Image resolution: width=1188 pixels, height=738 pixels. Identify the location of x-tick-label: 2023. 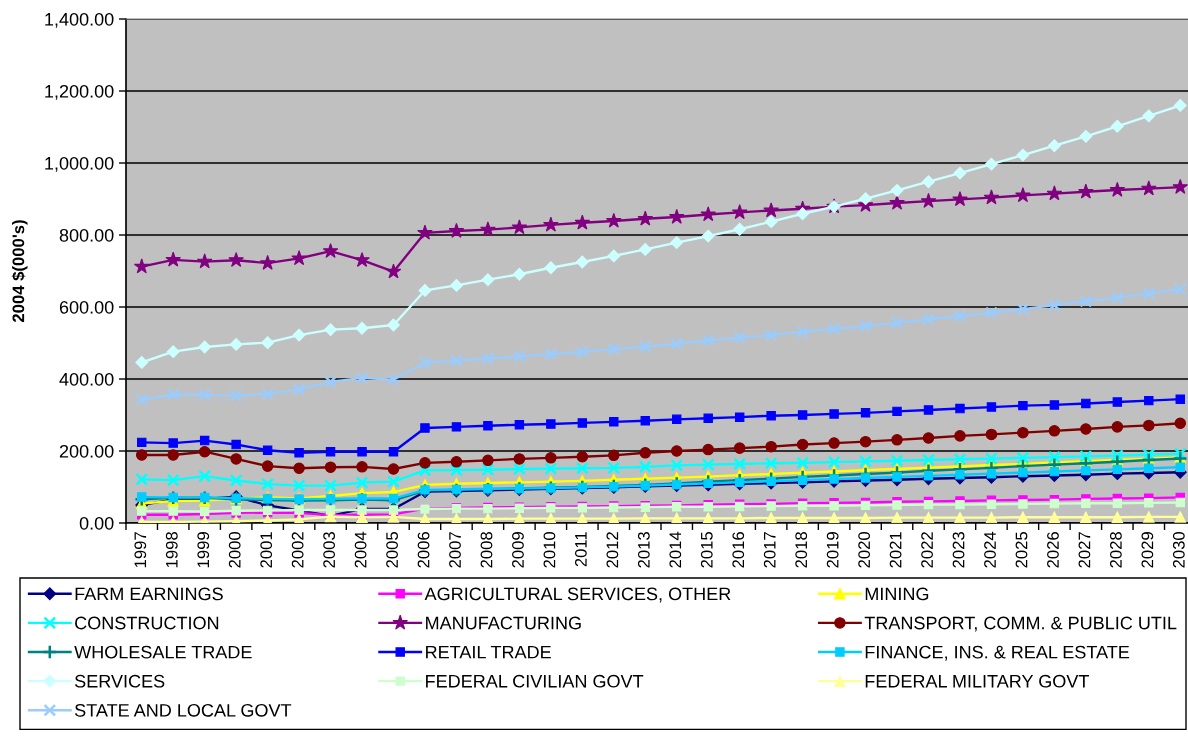
(958, 550).